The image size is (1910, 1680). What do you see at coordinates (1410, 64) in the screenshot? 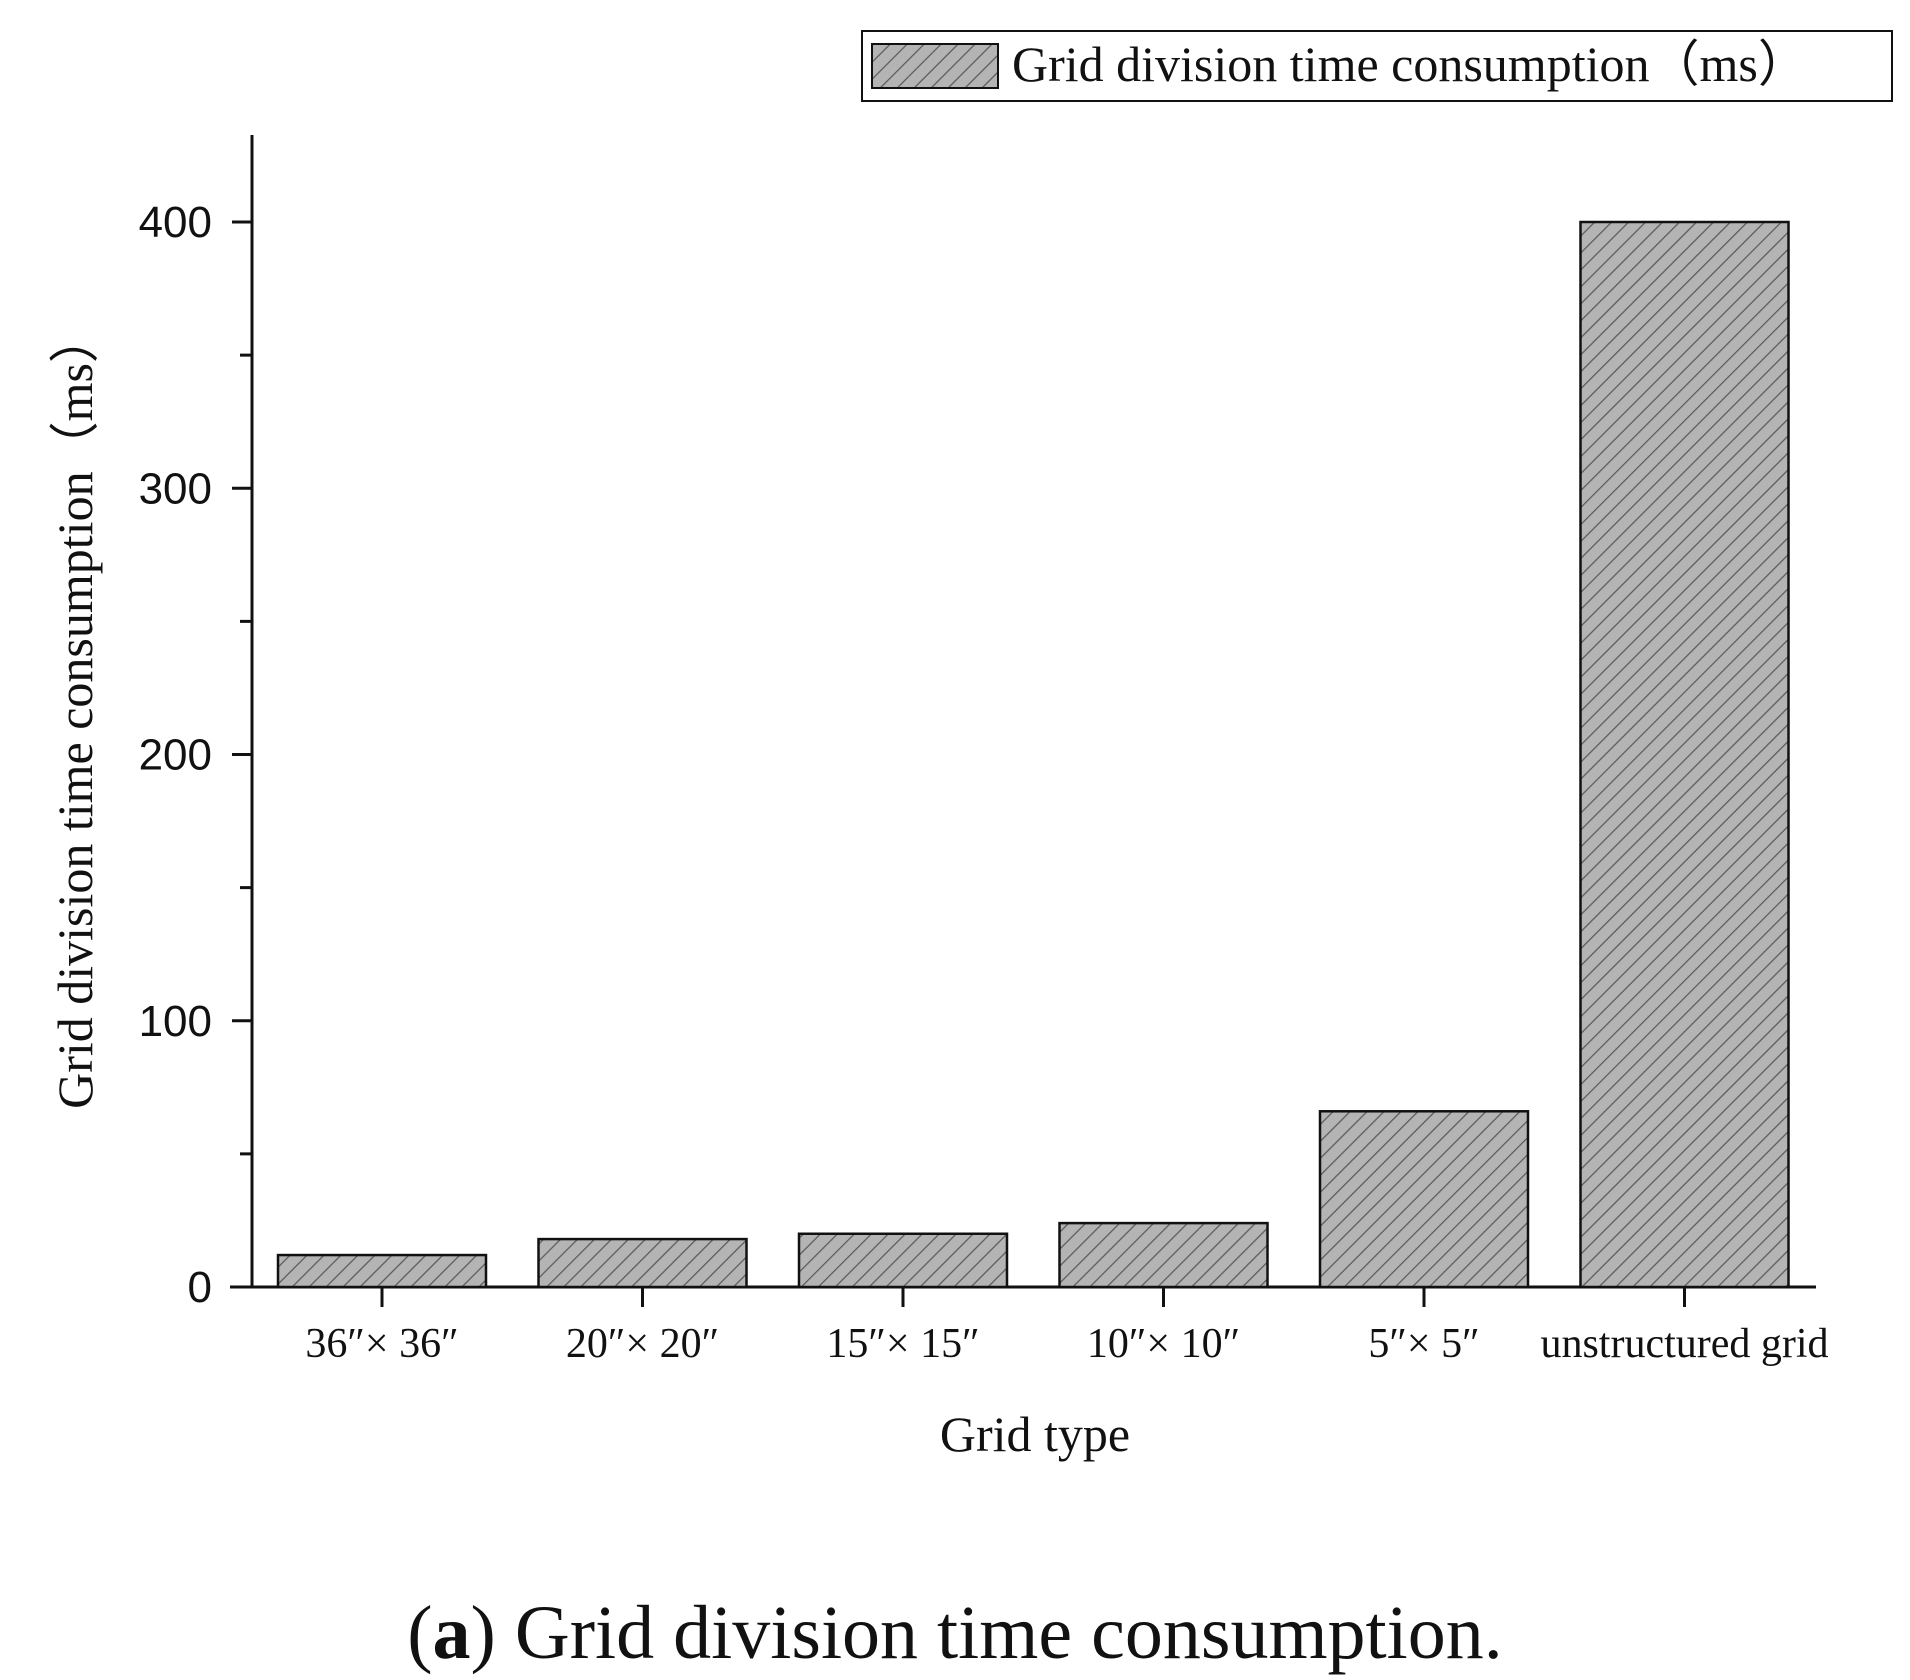
I see `legend-label: Grid division time consumption（ms）` at bounding box center [1410, 64].